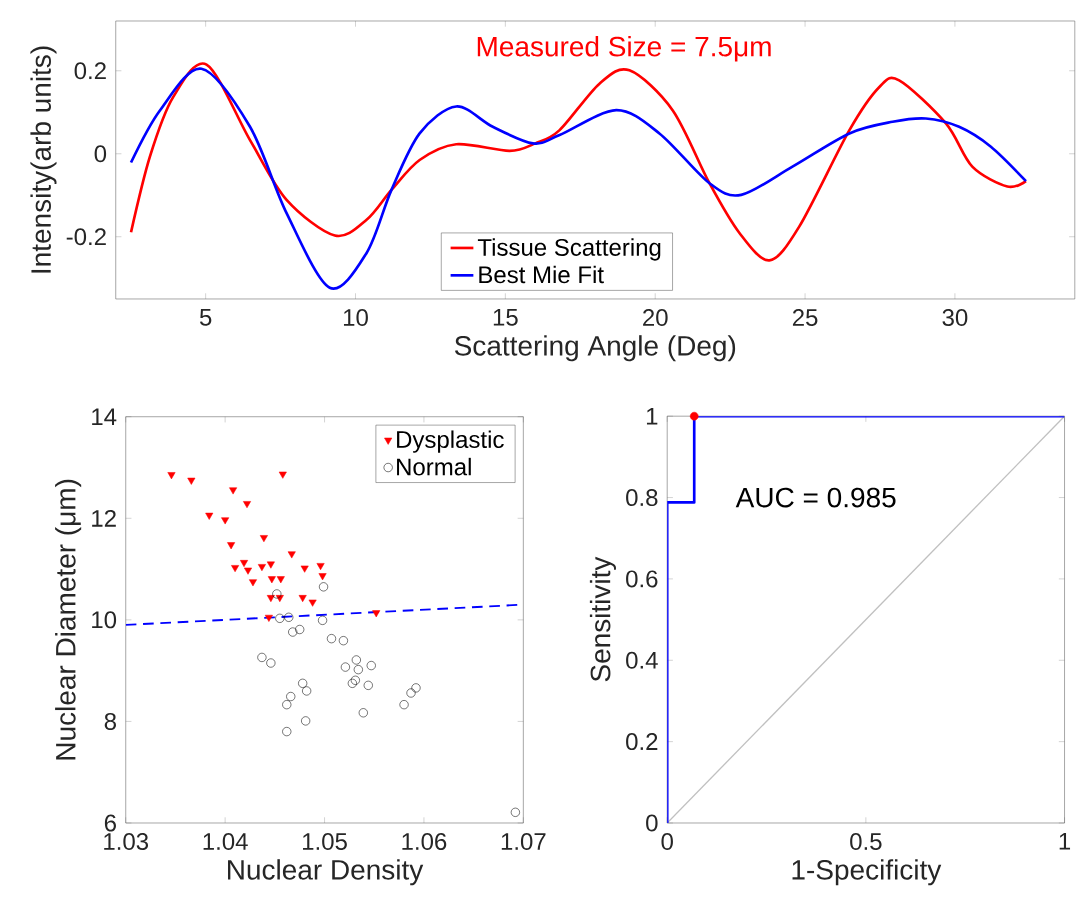  I want to click on legend-label: Tissue Scattering, so click(569, 249).